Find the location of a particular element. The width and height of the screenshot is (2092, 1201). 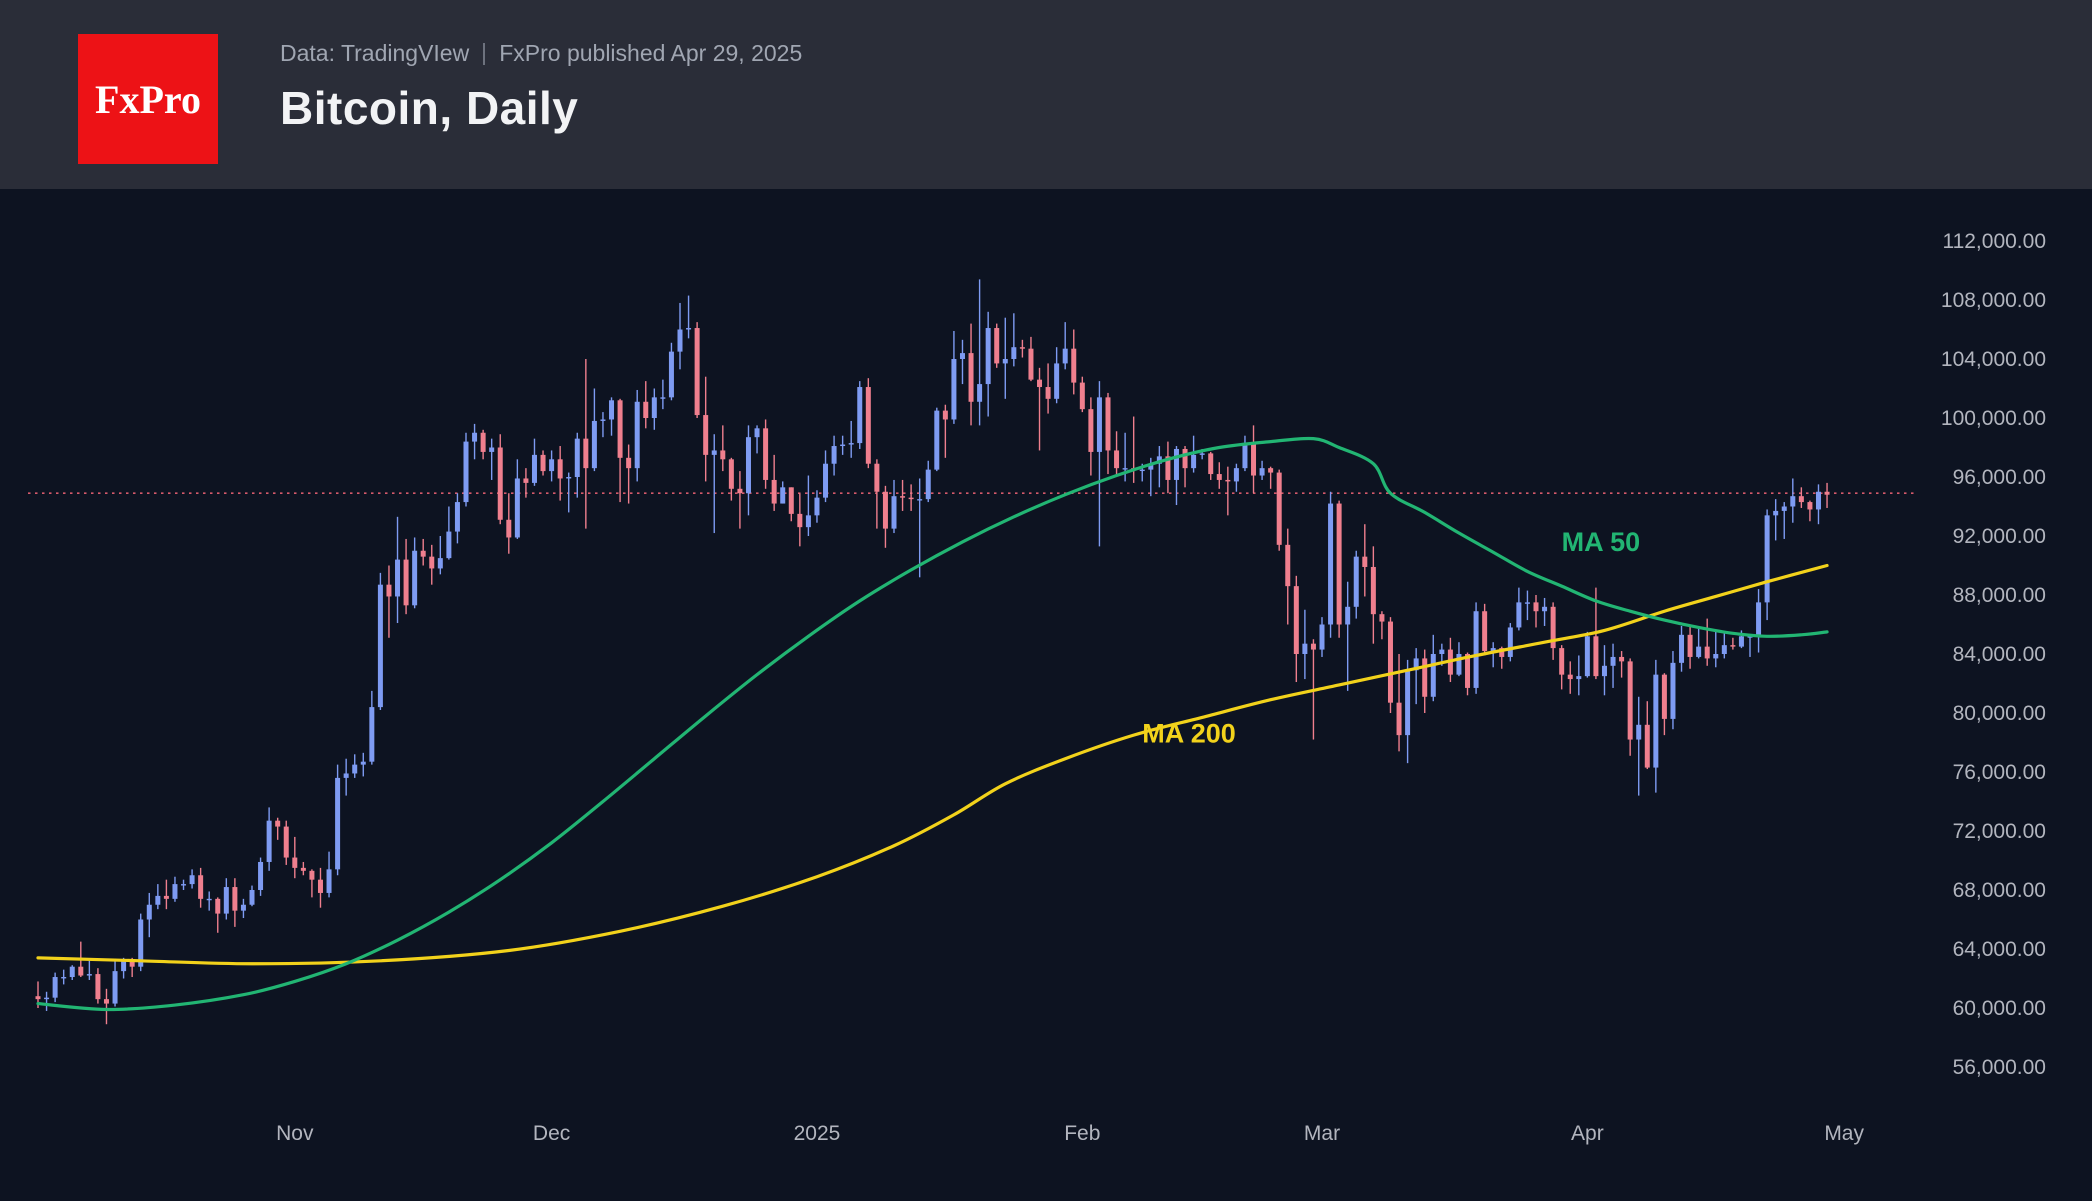

page-title: Bitcoin, Daily is located at coordinates (429, 108).